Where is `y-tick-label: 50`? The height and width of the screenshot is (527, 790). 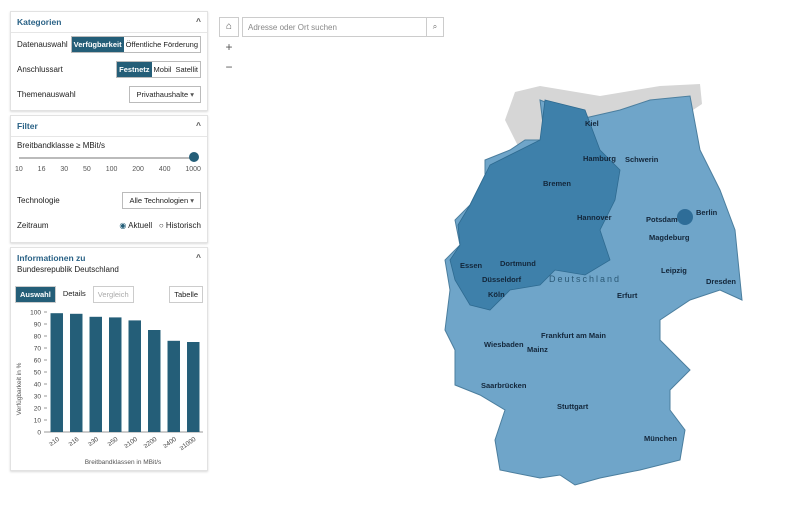 y-tick-label: 50 is located at coordinates (38, 373).